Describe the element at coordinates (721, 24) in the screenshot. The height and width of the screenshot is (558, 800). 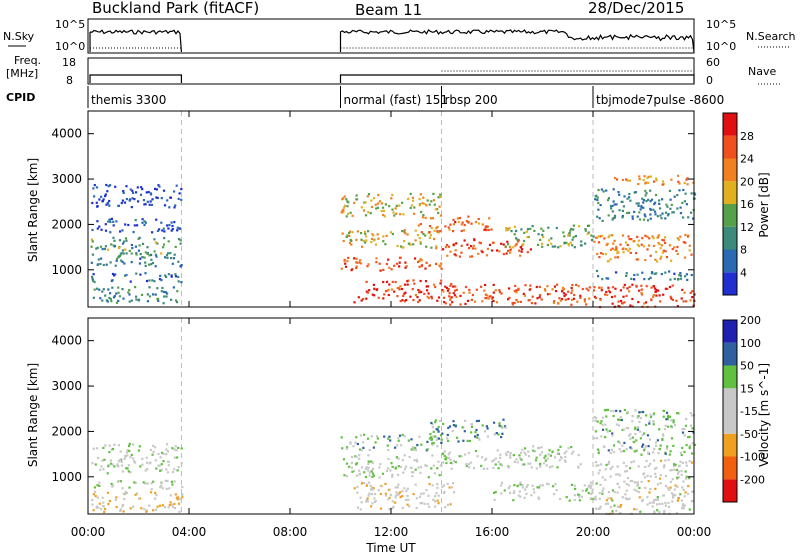
I see `nsky-scale-hi-right: 10^5` at that location.